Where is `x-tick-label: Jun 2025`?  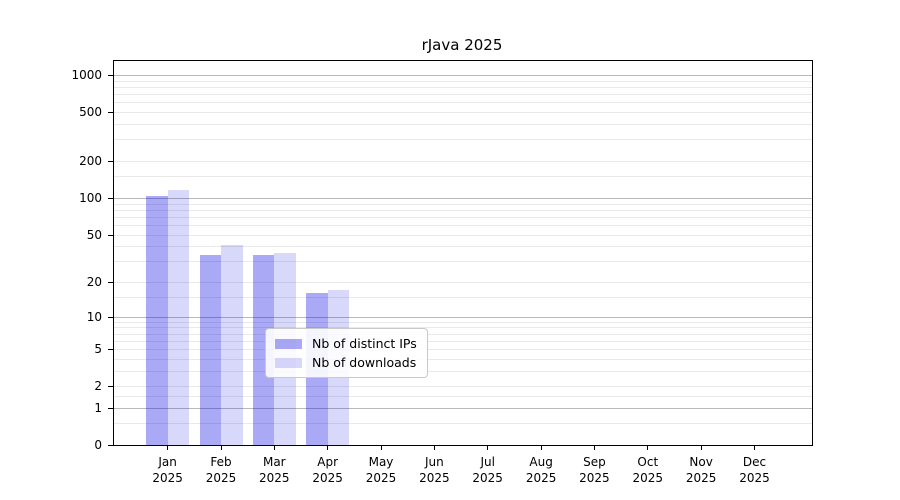
x-tick-label: Jun 2025 is located at coordinates (434, 470).